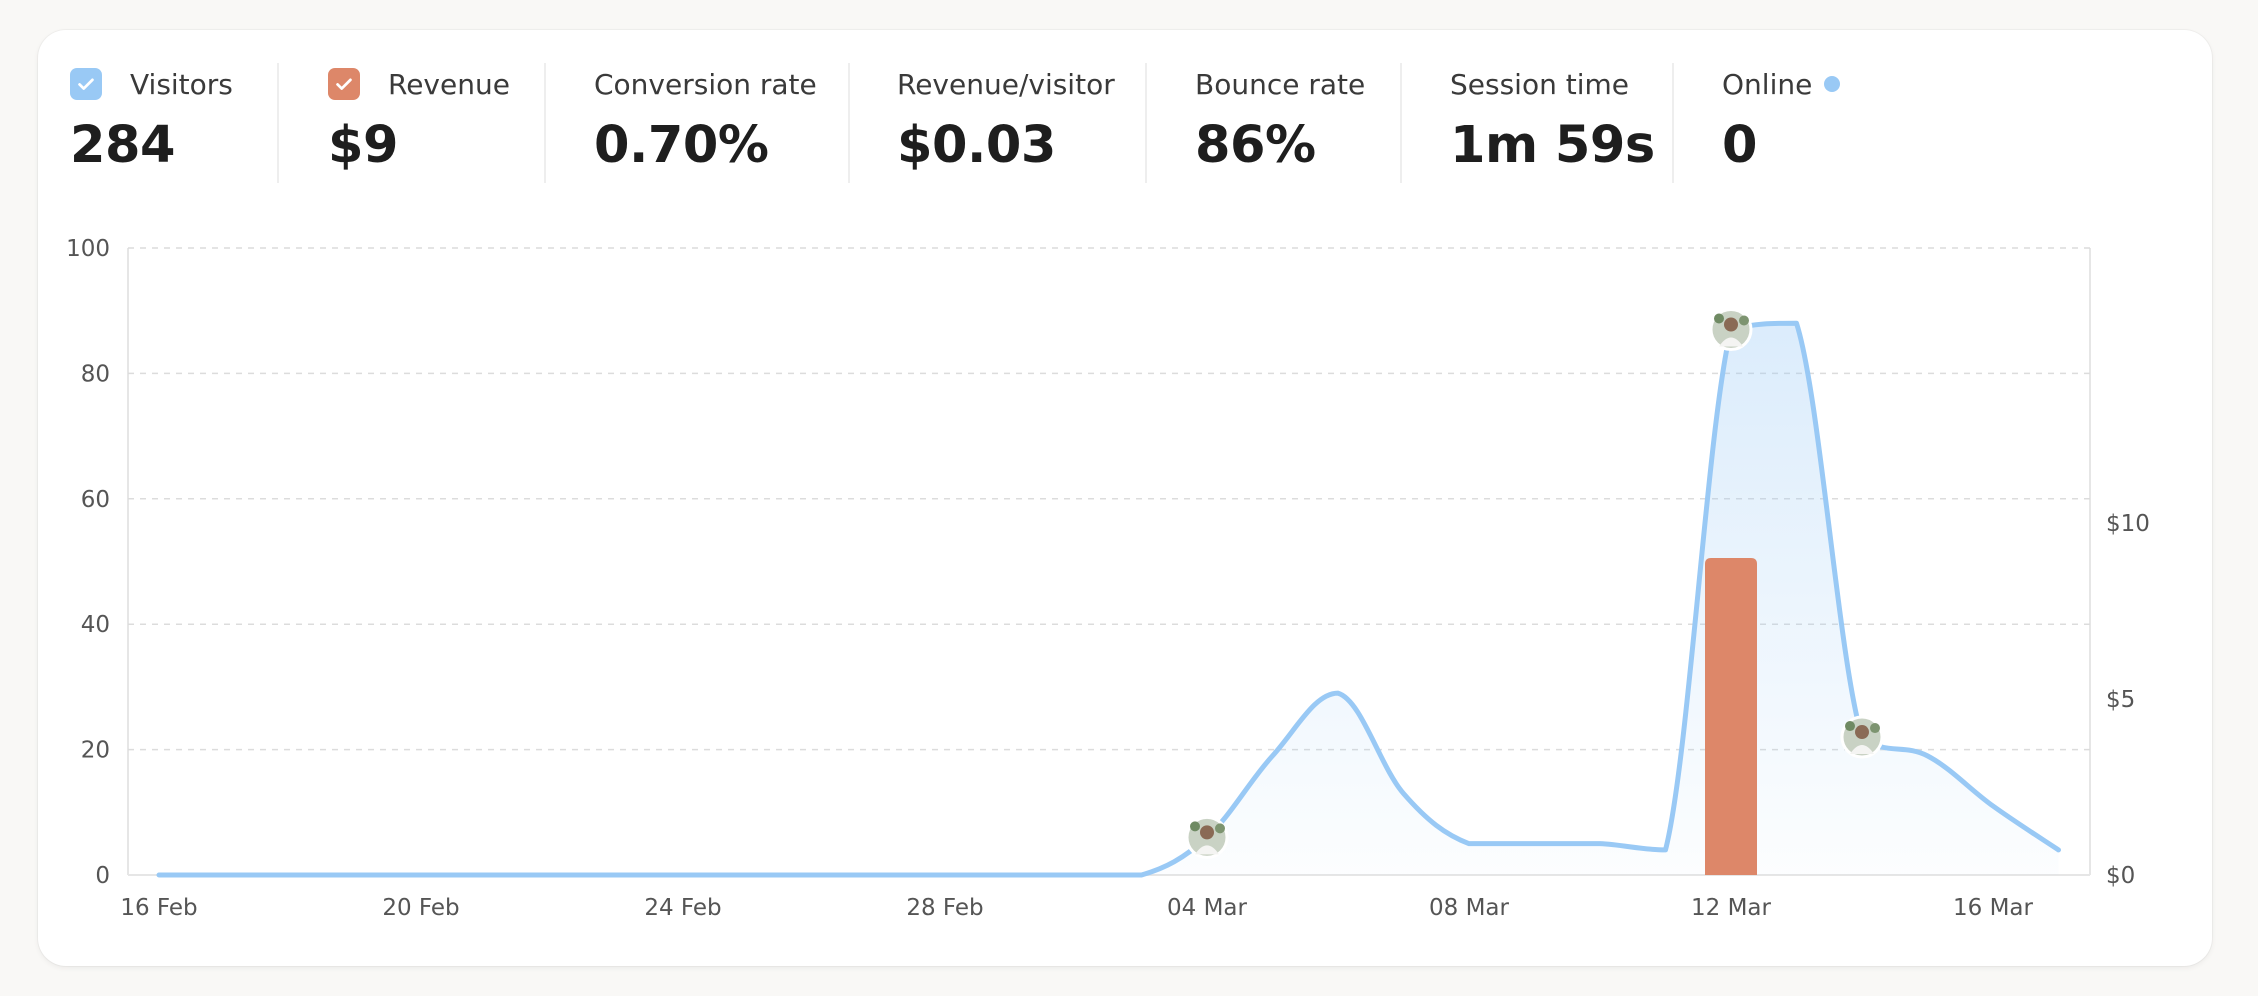  I want to click on visitors-value: 284, so click(122, 145).